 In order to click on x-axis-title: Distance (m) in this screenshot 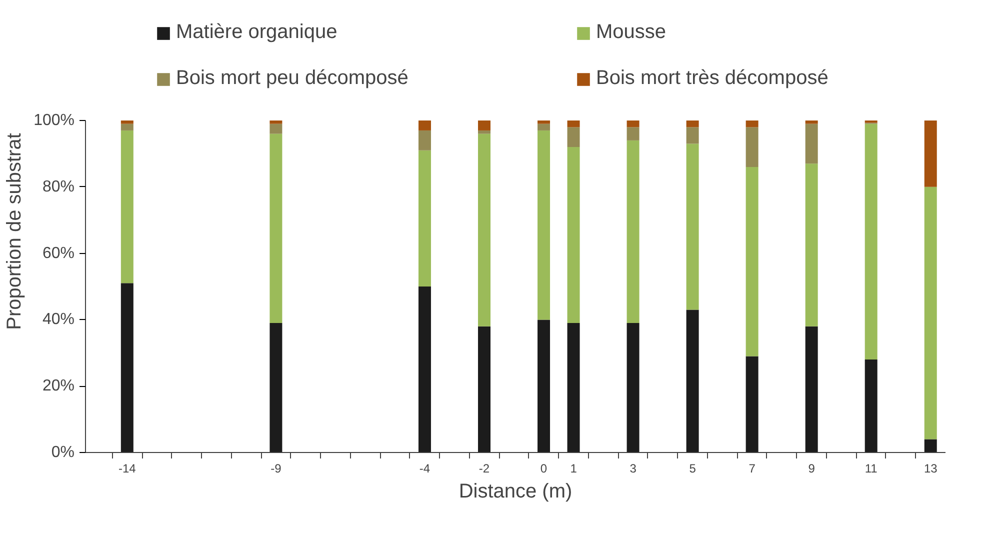, I will do `click(515, 491)`.